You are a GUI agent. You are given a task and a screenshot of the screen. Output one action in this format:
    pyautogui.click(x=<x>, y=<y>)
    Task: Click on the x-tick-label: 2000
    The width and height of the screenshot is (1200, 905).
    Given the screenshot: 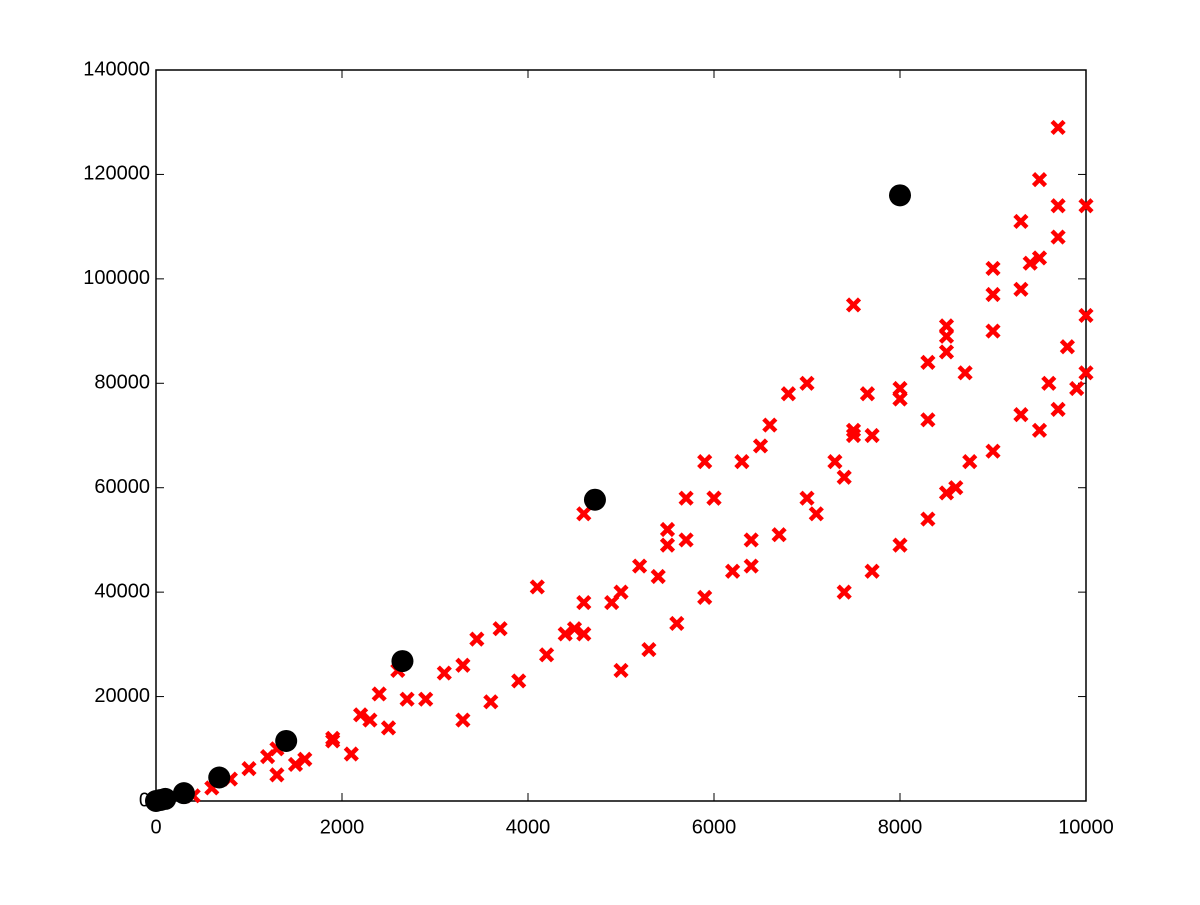 What is the action you would take?
    pyautogui.click(x=342, y=827)
    